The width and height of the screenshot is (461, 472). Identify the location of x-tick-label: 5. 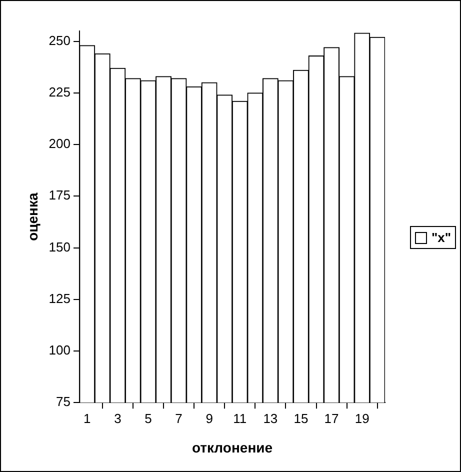
(148, 418).